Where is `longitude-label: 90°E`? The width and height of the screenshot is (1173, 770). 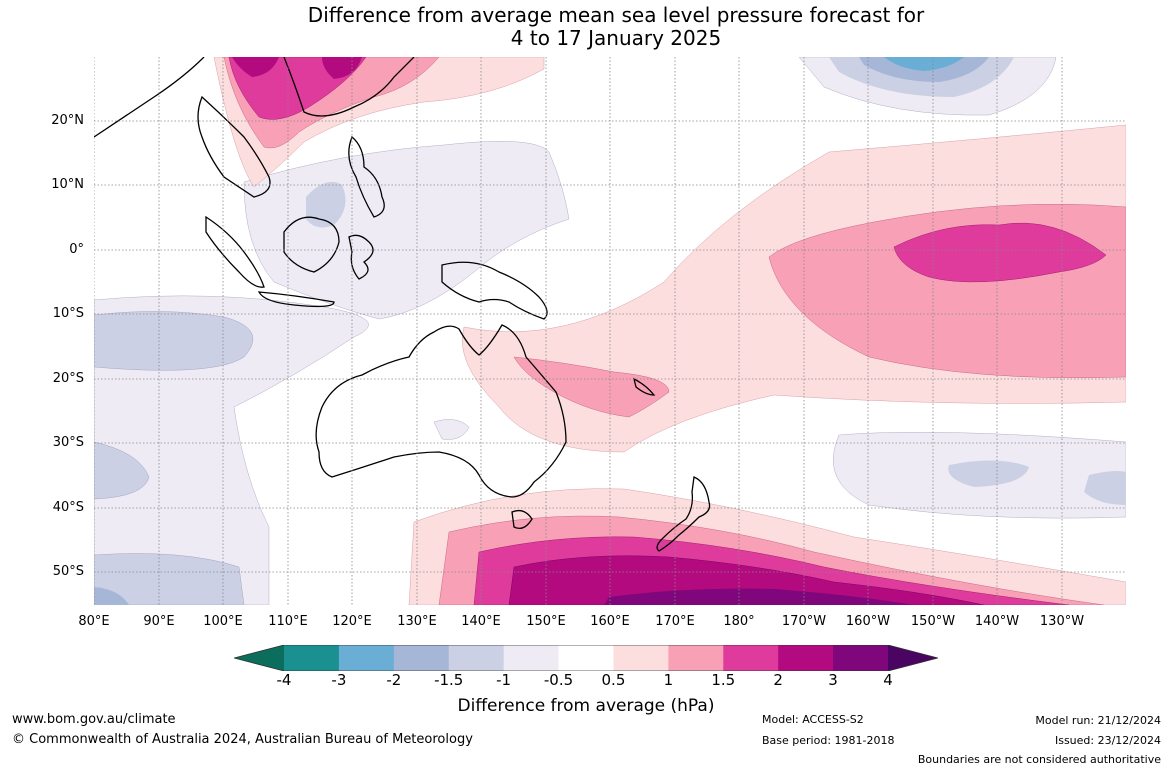 longitude-label: 90°E is located at coordinates (159, 621).